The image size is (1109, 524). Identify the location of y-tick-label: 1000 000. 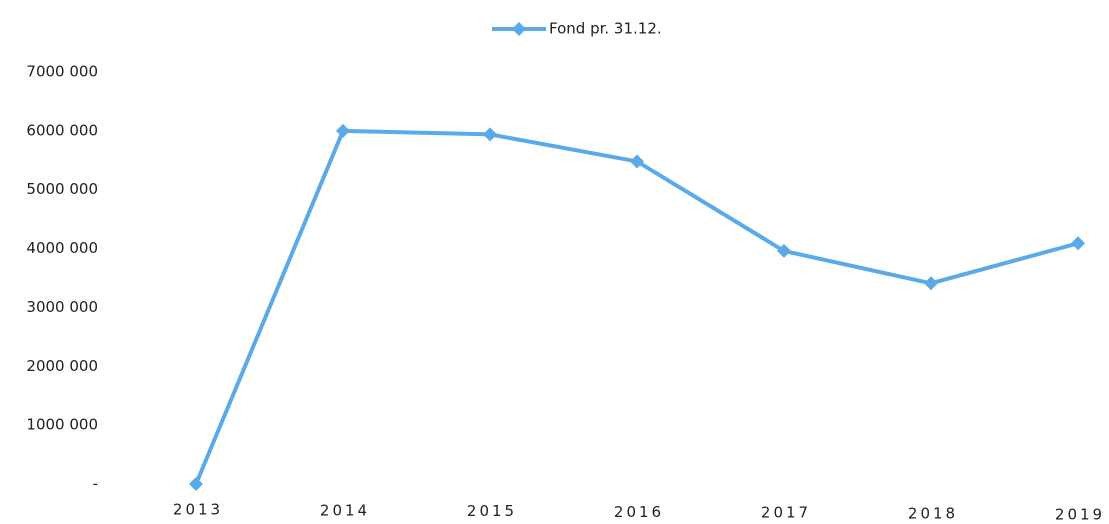
(62, 425).